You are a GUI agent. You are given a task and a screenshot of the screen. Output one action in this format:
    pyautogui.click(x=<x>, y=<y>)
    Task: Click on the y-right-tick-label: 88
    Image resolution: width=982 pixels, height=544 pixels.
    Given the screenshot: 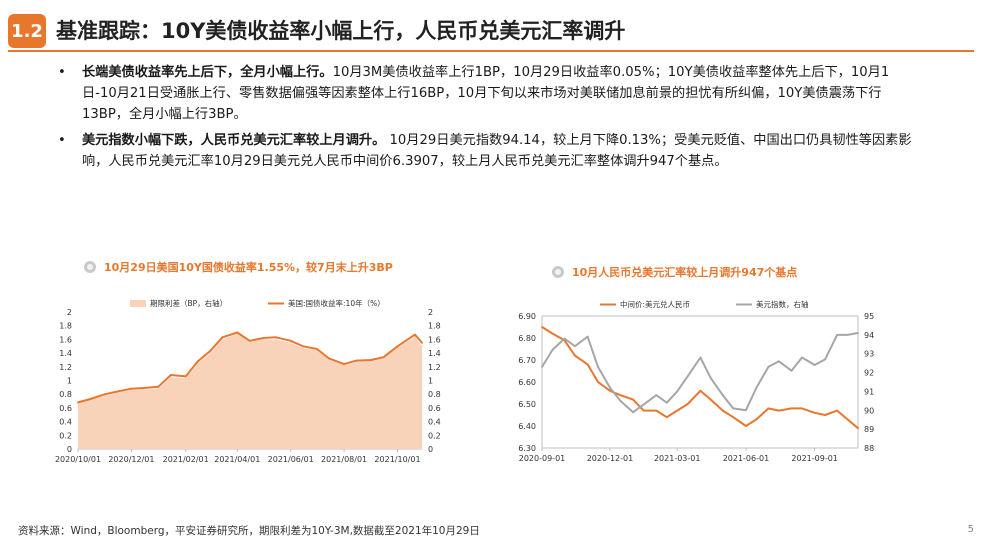 What is the action you would take?
    pyautogui.click(x=869, y=448)
    